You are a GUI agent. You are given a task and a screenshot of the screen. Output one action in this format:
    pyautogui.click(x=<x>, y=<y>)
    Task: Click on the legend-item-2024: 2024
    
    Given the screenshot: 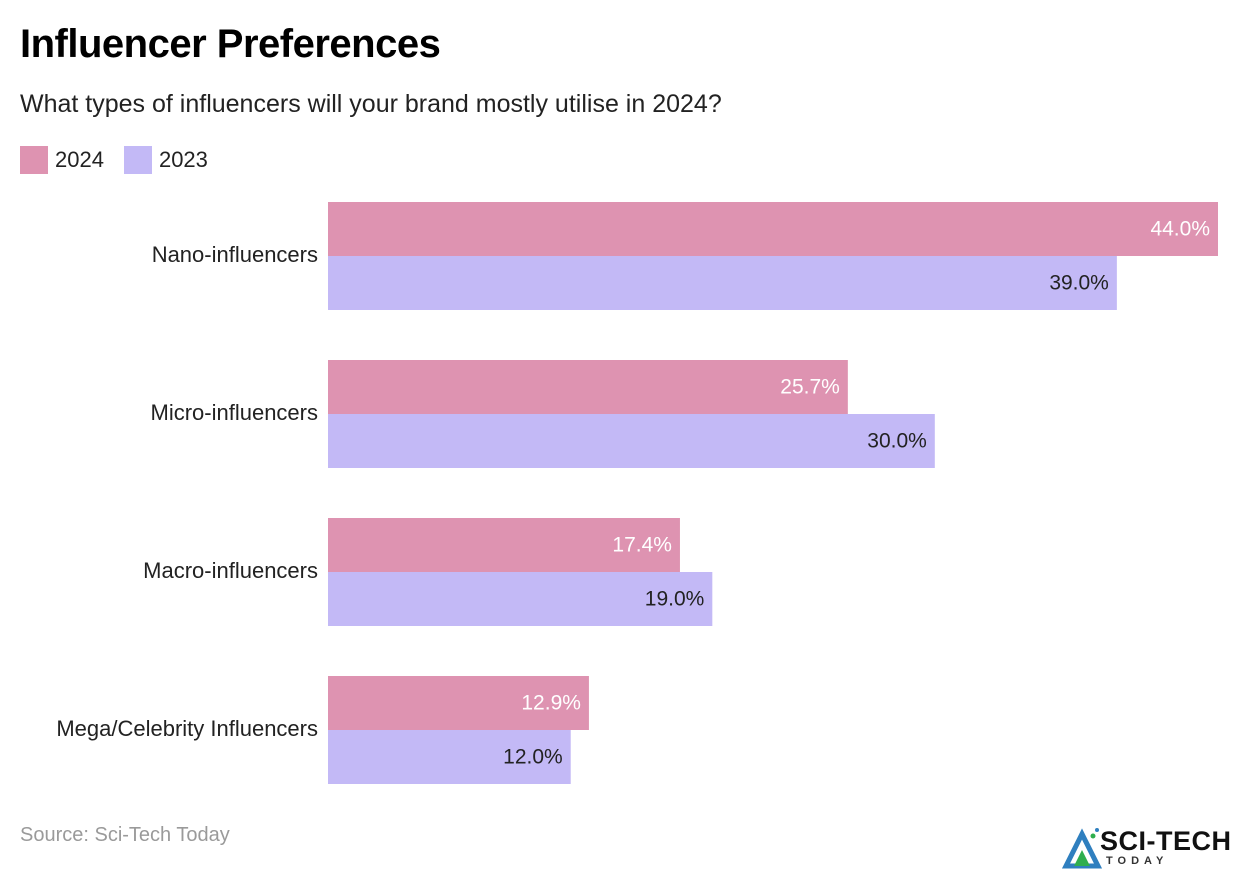 What is the action you would take?
    pyautogui.click(x=62, y=160)
    